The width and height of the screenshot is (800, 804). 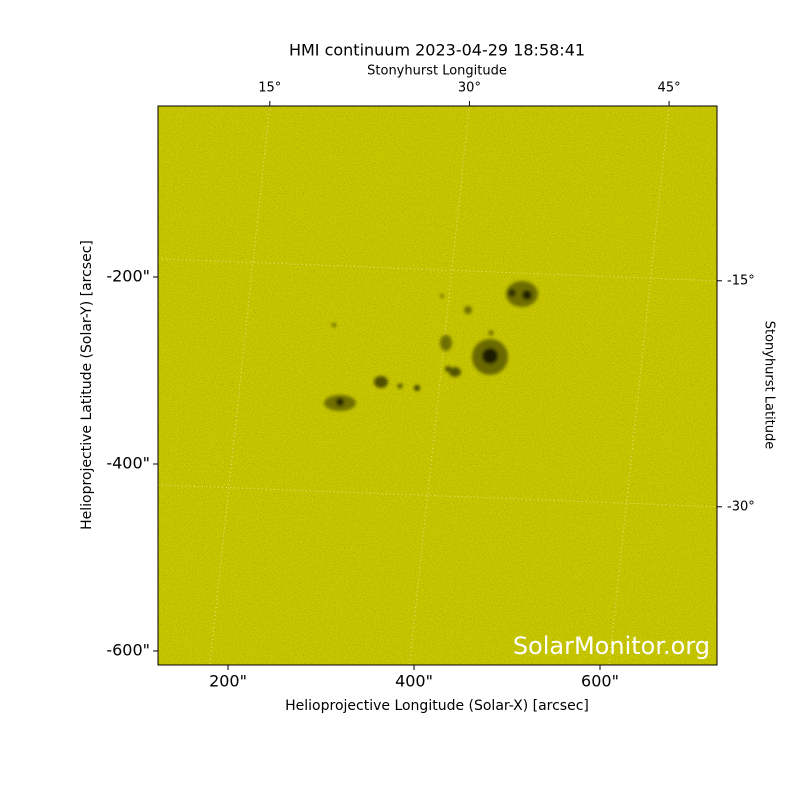 What do you see at coordinates (228, 681) in the screenshot?
I see `x-tick-label: 200"` at bounding box center [228, 681].